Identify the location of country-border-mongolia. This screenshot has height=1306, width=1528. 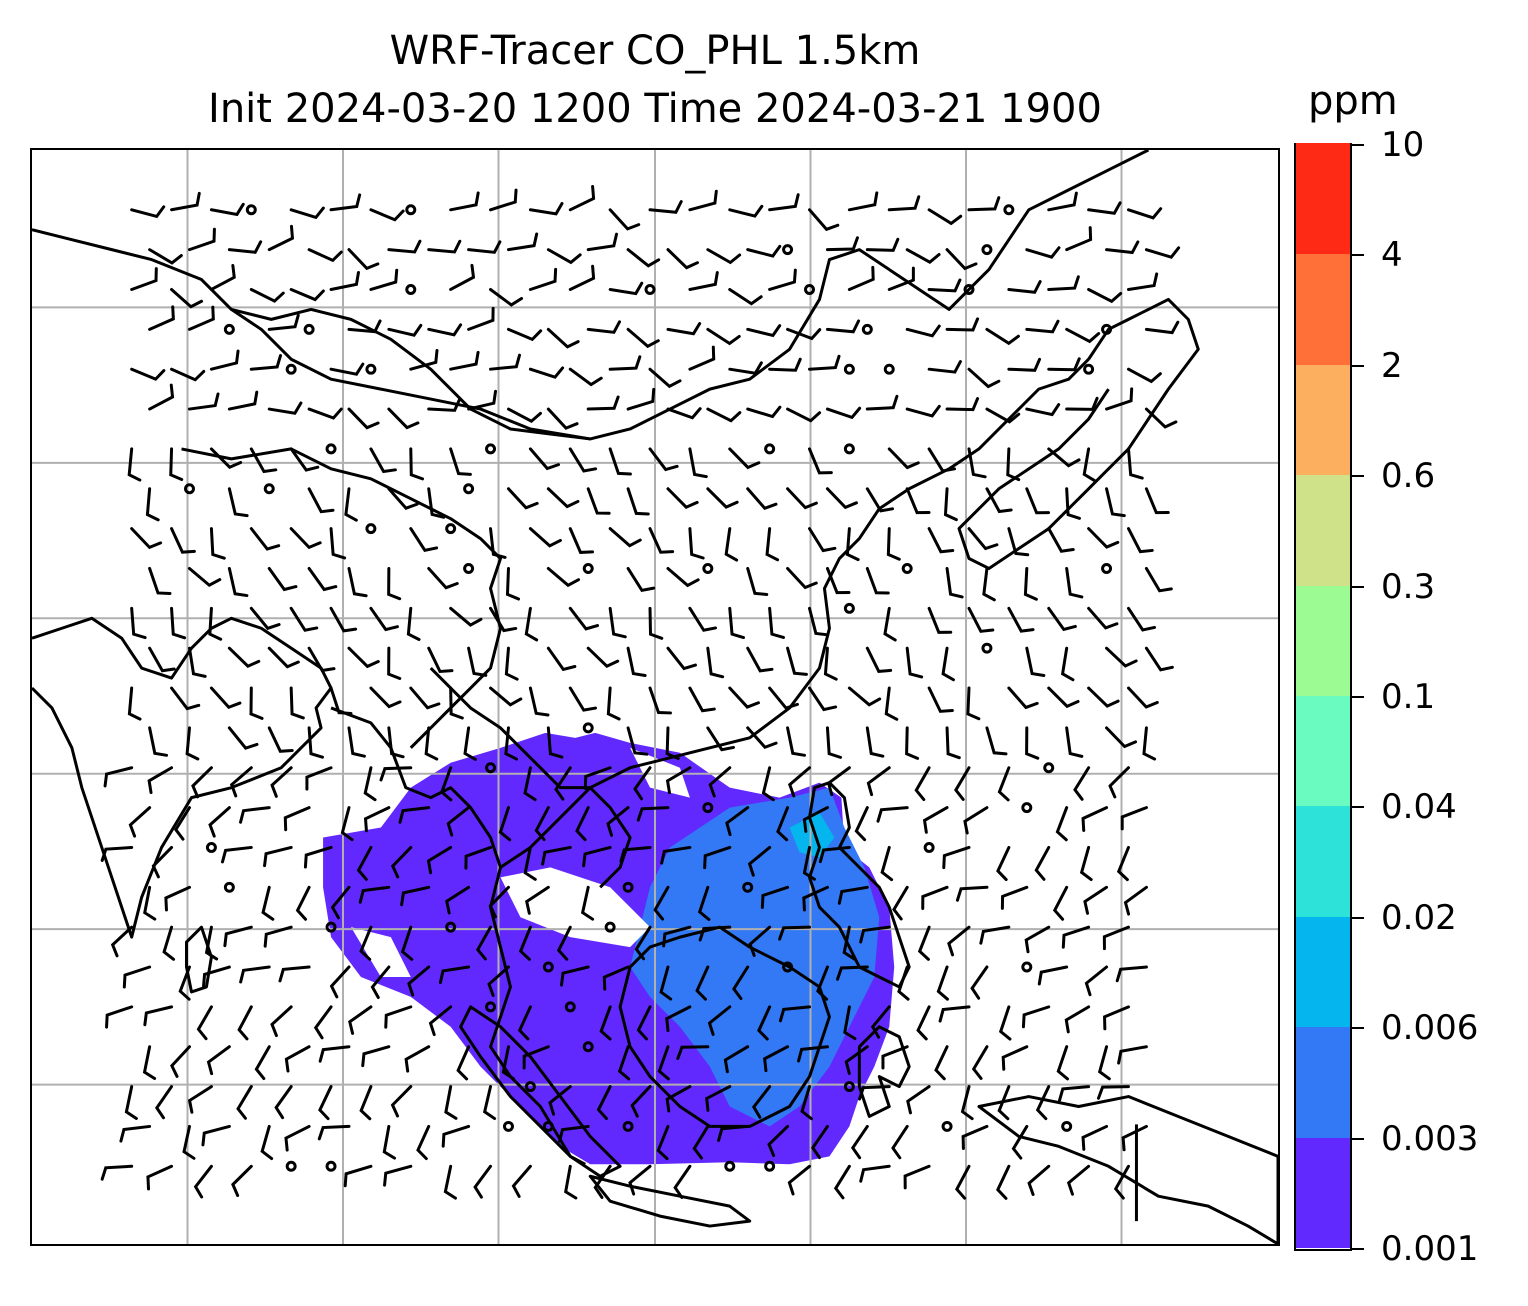
(410, 374).